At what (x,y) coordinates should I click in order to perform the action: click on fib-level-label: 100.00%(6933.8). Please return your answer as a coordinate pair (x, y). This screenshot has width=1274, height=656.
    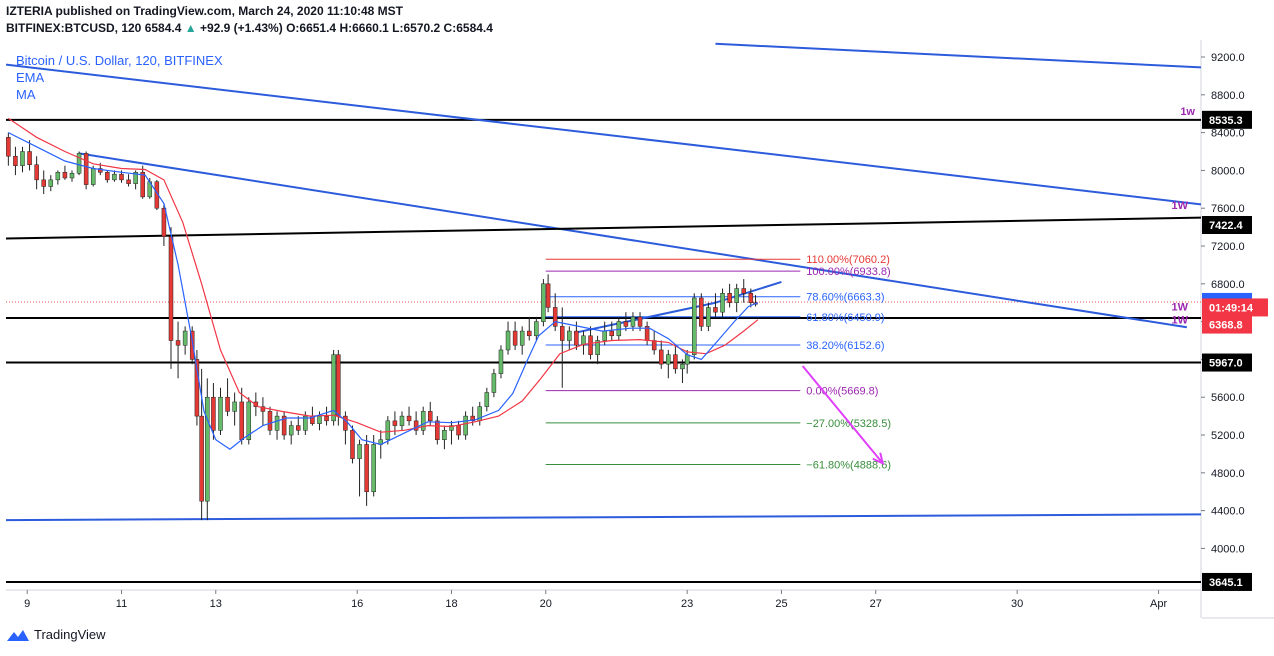
    Looking at the image, I should click on (848, 272).